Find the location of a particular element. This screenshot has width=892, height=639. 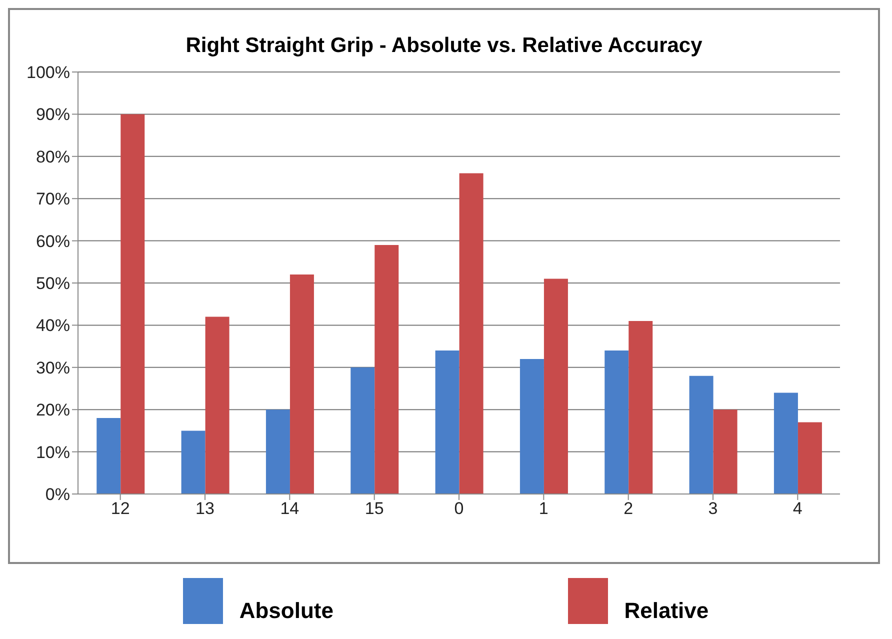

y-tick-label: 10% is located at coordinates (53, 452).